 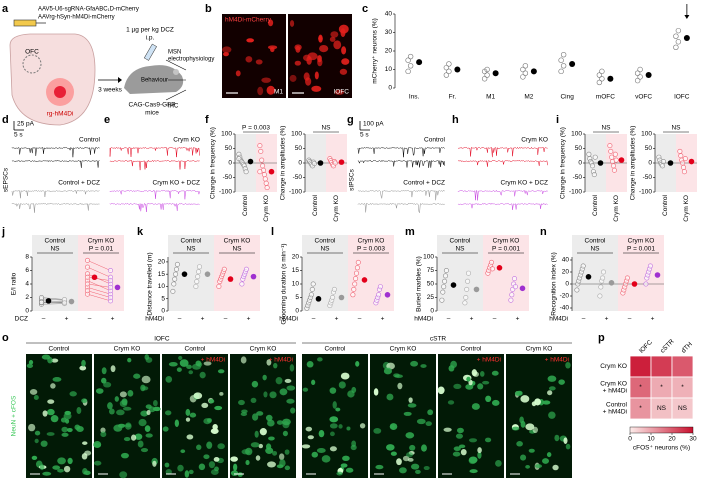 I want to click on micrograph, so click(x=254, y=56).